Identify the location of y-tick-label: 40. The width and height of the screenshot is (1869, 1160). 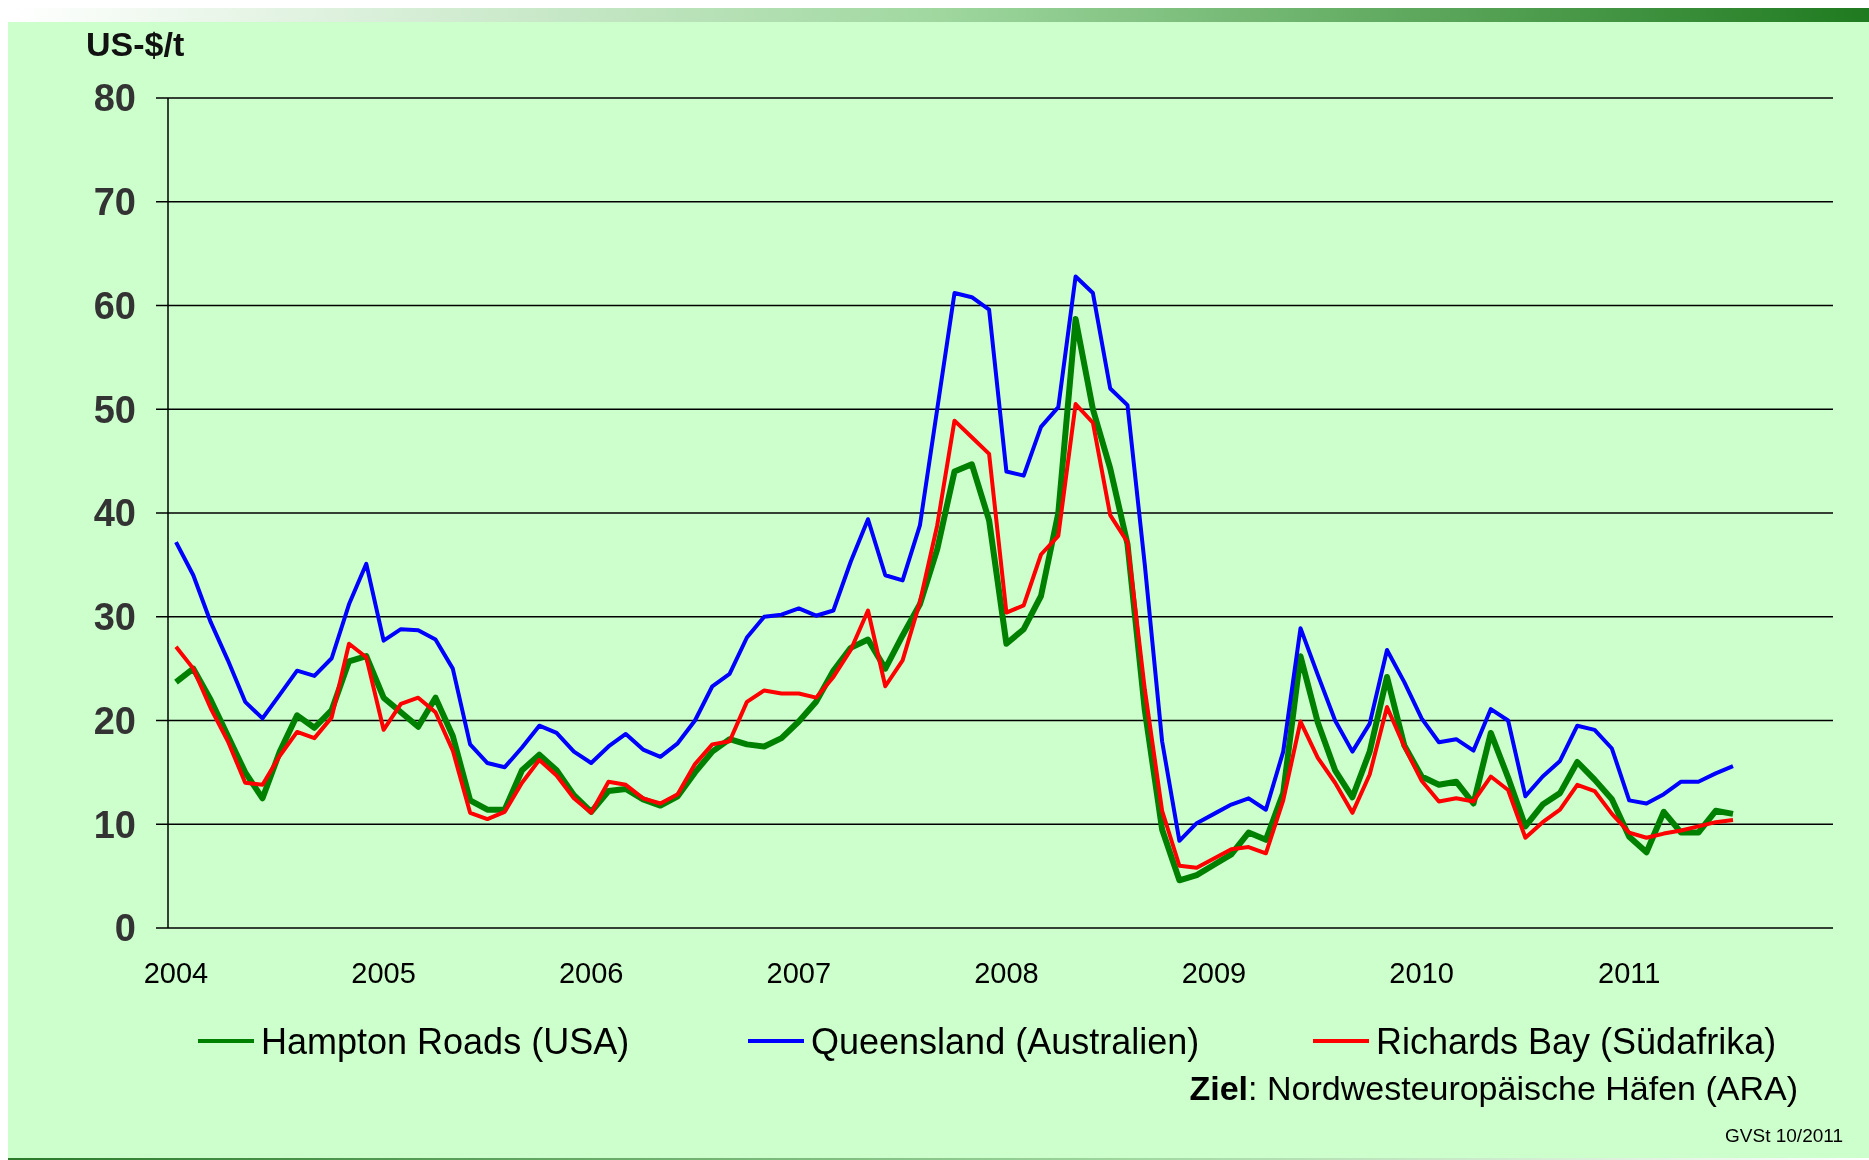
(114, 513).